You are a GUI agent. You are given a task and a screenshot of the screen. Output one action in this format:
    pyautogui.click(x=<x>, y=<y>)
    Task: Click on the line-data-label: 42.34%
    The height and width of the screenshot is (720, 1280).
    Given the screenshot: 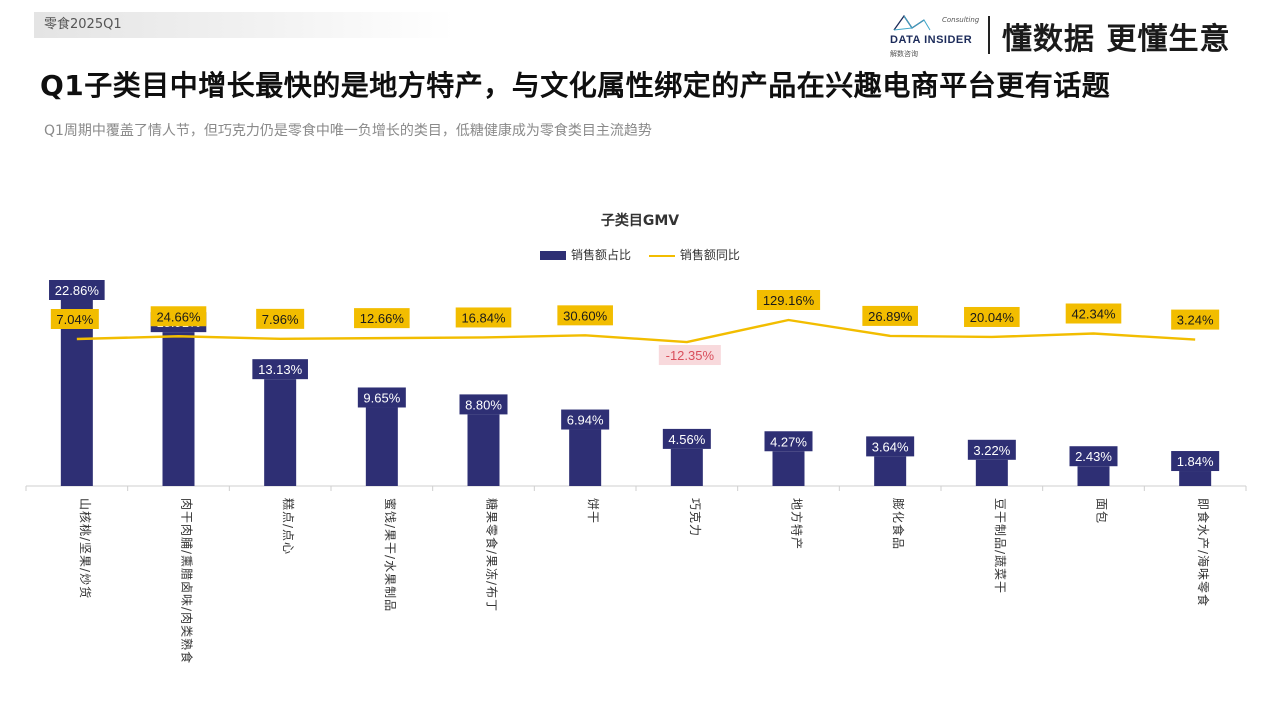 What is the action you would take?
    pyautogui.click(x=1093, y=313)
    